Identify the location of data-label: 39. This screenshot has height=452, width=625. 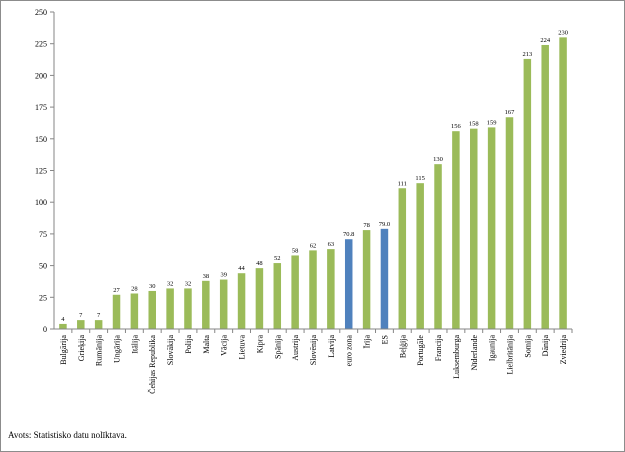
(223, 275).